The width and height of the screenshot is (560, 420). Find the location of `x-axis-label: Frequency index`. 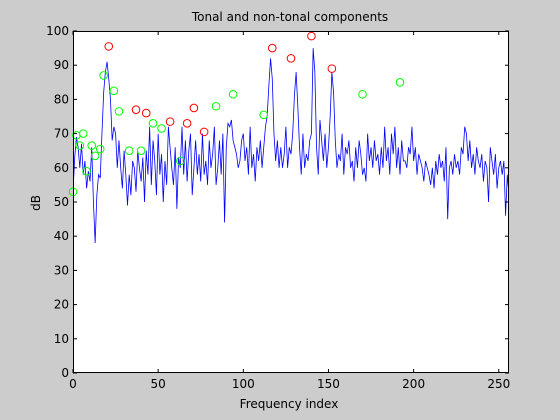

x-axis-label: Frequency index is located at coordinates (289, 404).